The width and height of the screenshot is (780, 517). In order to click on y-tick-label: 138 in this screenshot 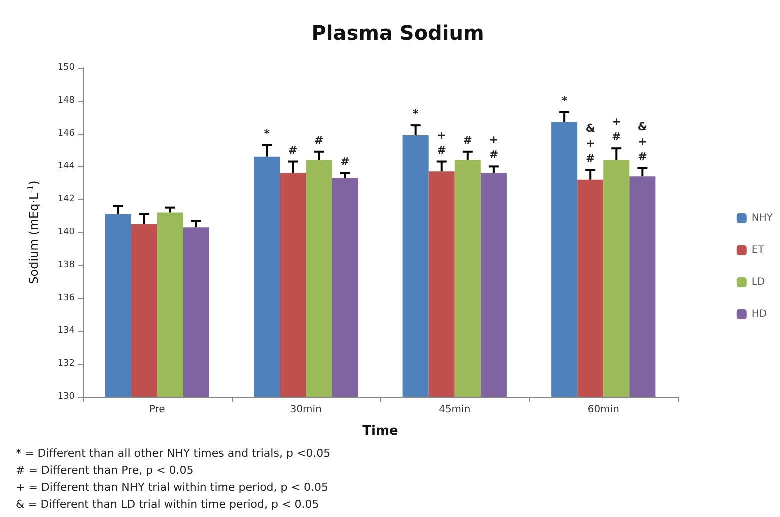, I will do `click(67, 265)`.